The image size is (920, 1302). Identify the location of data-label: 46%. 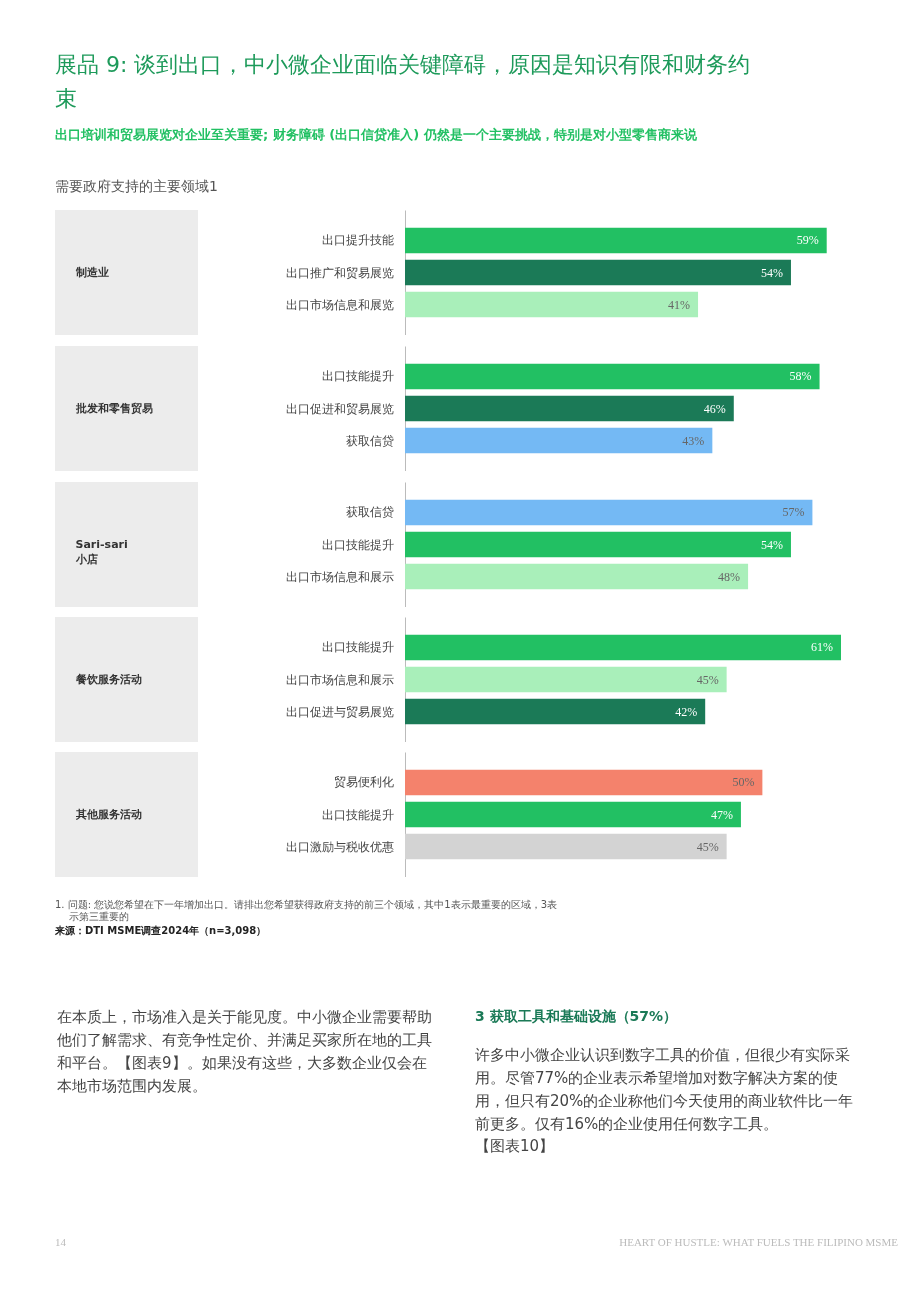
(714, 408).